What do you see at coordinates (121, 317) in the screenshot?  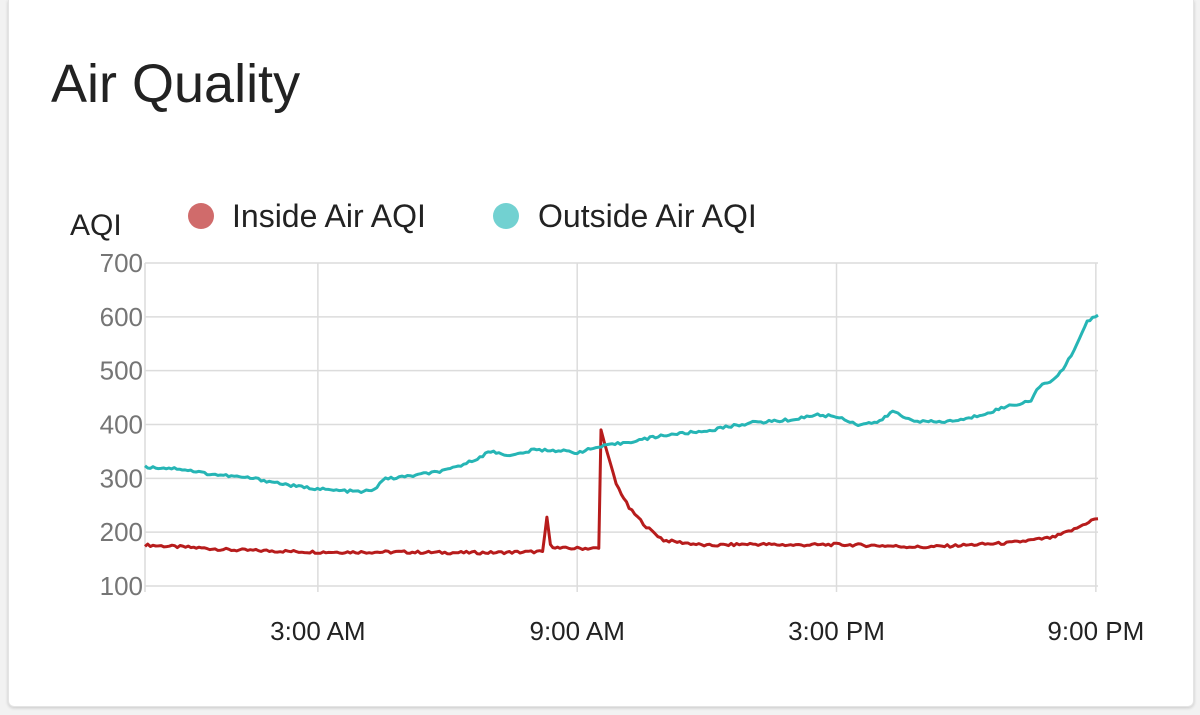 I see `y-tick-label: 600` at bounding box center [121, 317].